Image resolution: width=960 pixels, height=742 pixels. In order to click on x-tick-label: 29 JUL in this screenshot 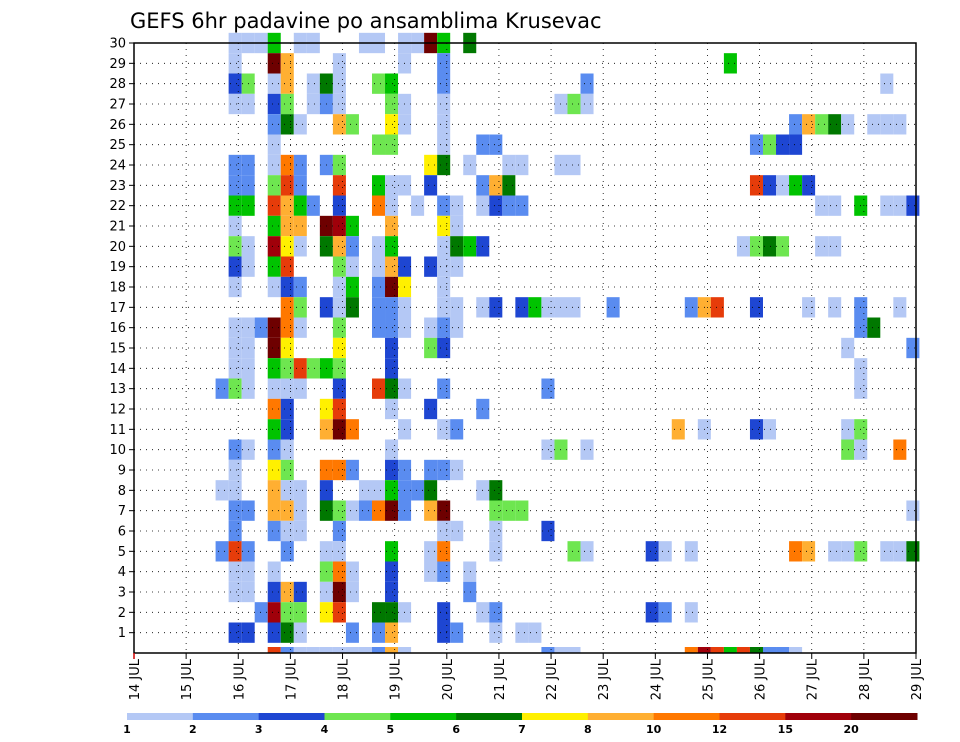, I will do `click(917, 679)`.